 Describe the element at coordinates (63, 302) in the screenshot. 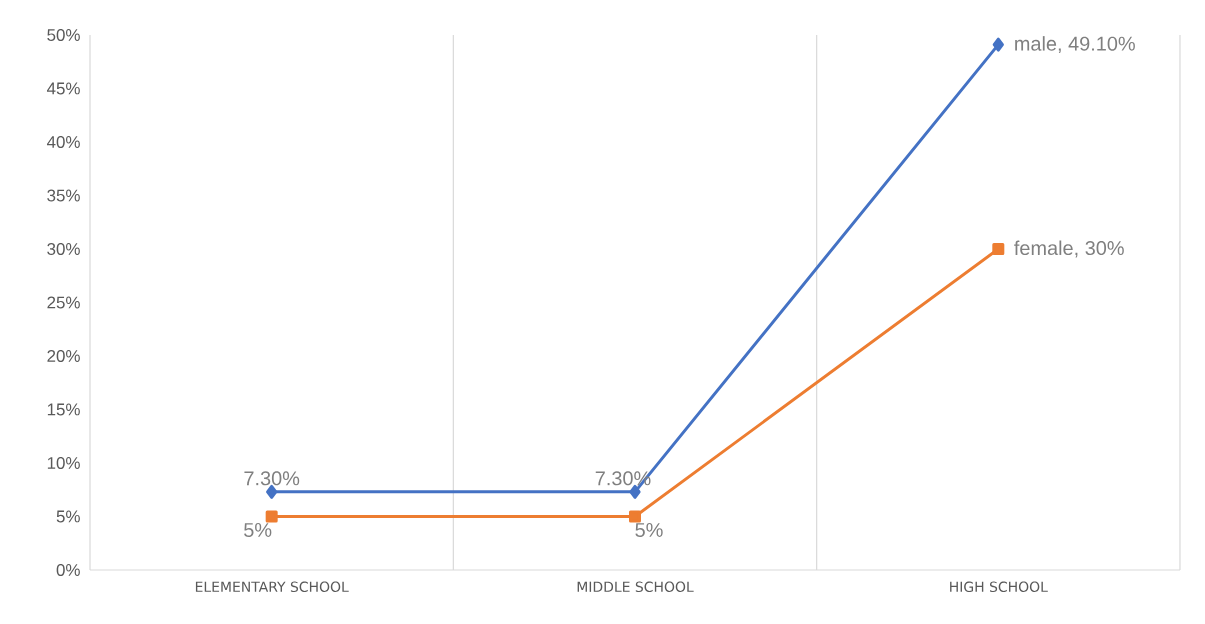

I see `y-tick-label: 25%` at that location.